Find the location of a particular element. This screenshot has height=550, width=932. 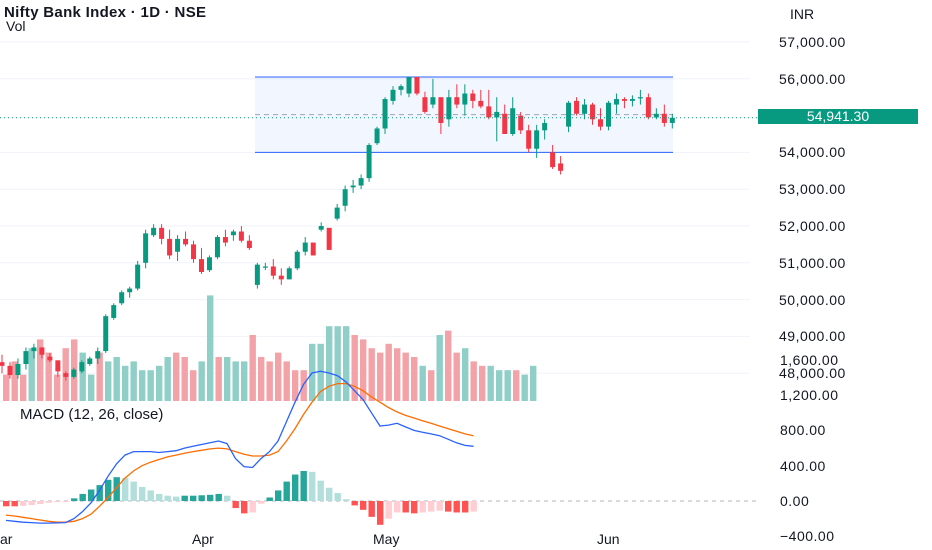

chart-title: Nifty Bank Index · 1D · NSE is located at coordinates (105, 12).